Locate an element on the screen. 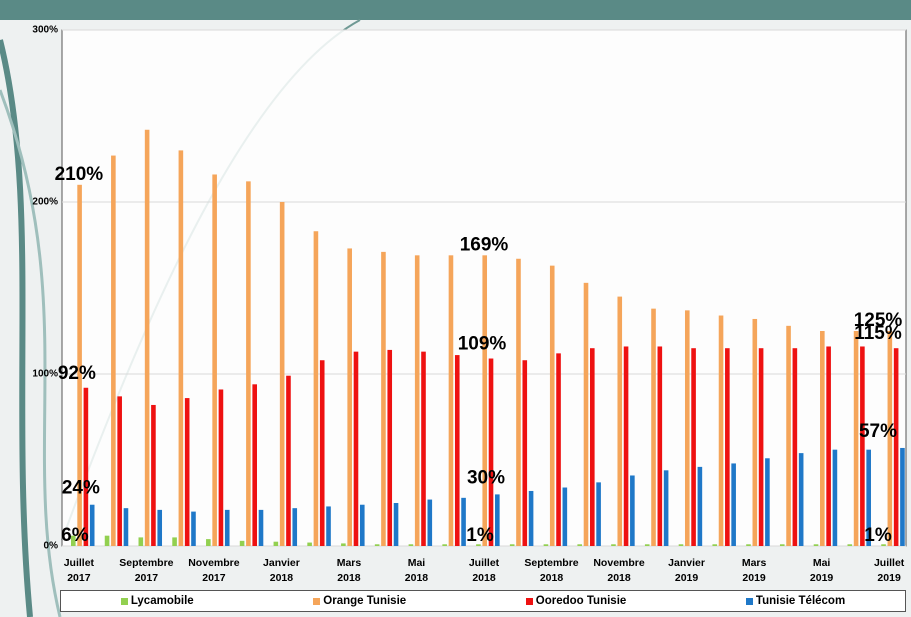 This screenshot has height=617, width=911. data-label: 1% is located at coordinates (878, 535).